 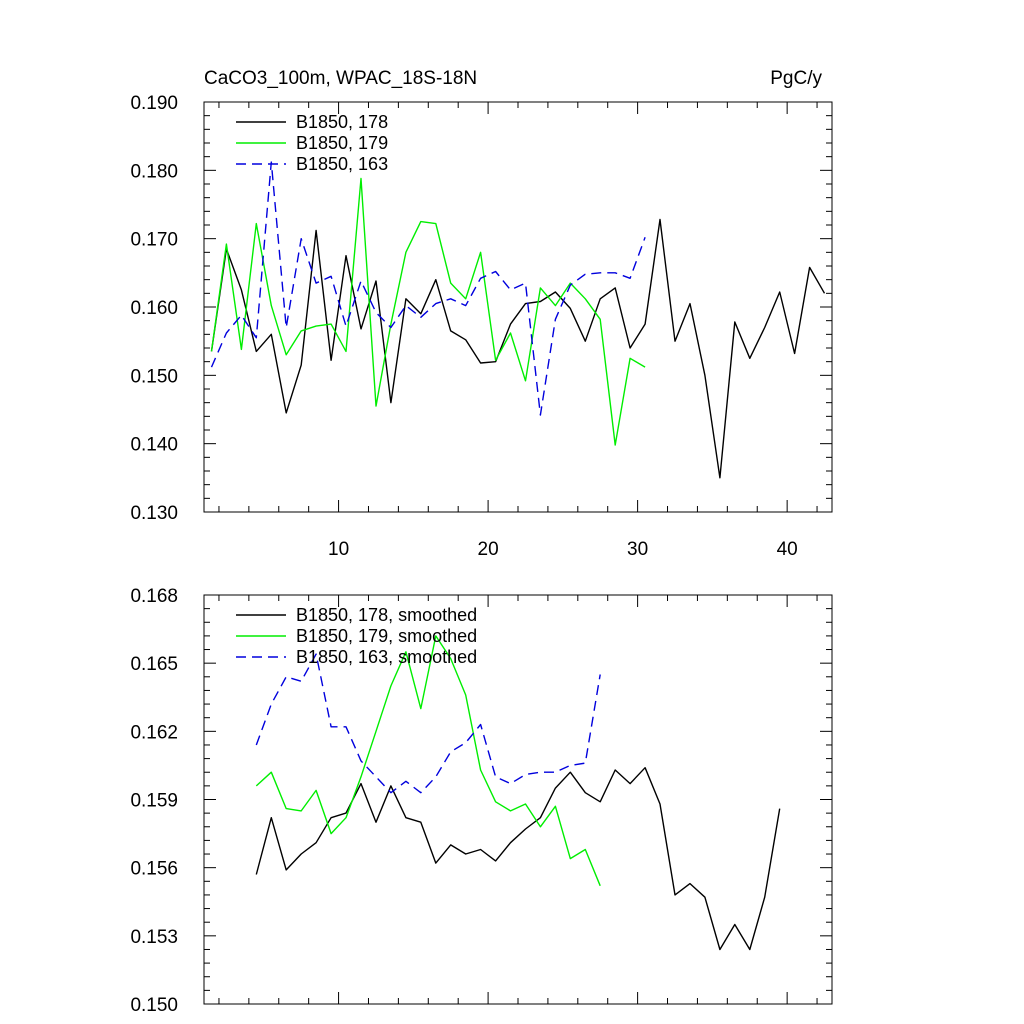 What do you see at coordinates (154, 596) in the screenshot?
I see `y-tick-label: 0.168` at bounding box center [154, 596].